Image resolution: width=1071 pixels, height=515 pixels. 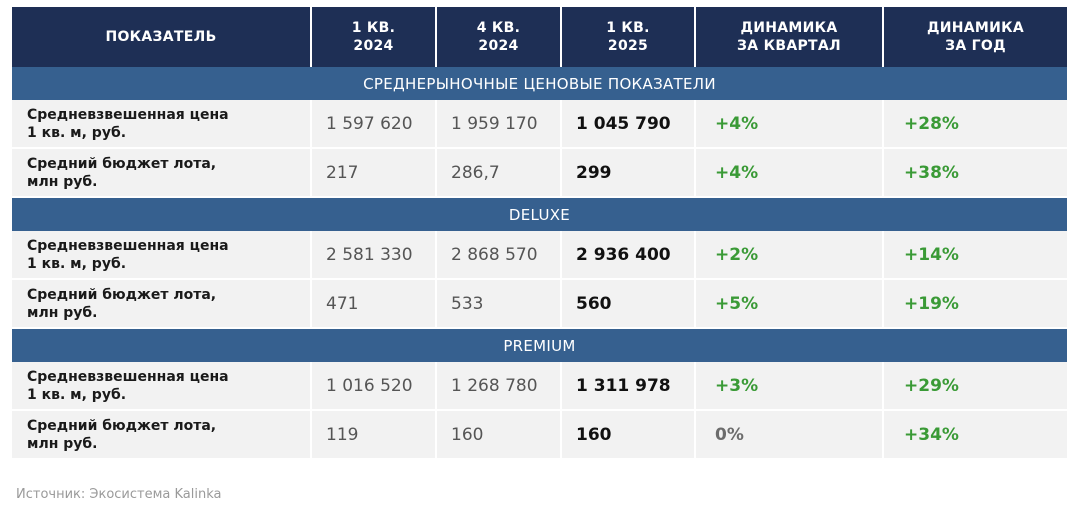 I want to click on cell-dynamics-quarter: +3%, so click(x=790, y=386).